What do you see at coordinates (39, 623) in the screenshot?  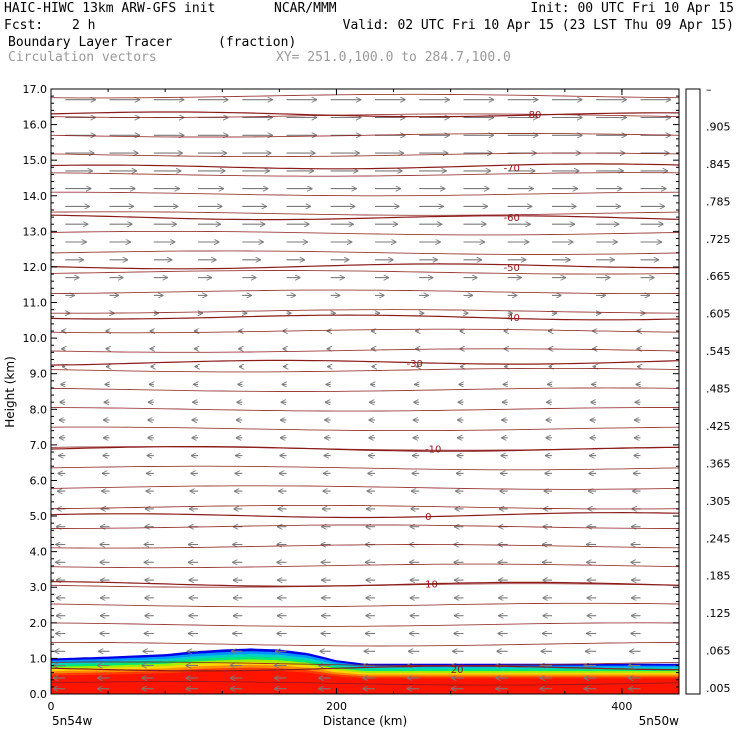 I see `y-tick-label: 2.0` at bounding box center [39, 623].